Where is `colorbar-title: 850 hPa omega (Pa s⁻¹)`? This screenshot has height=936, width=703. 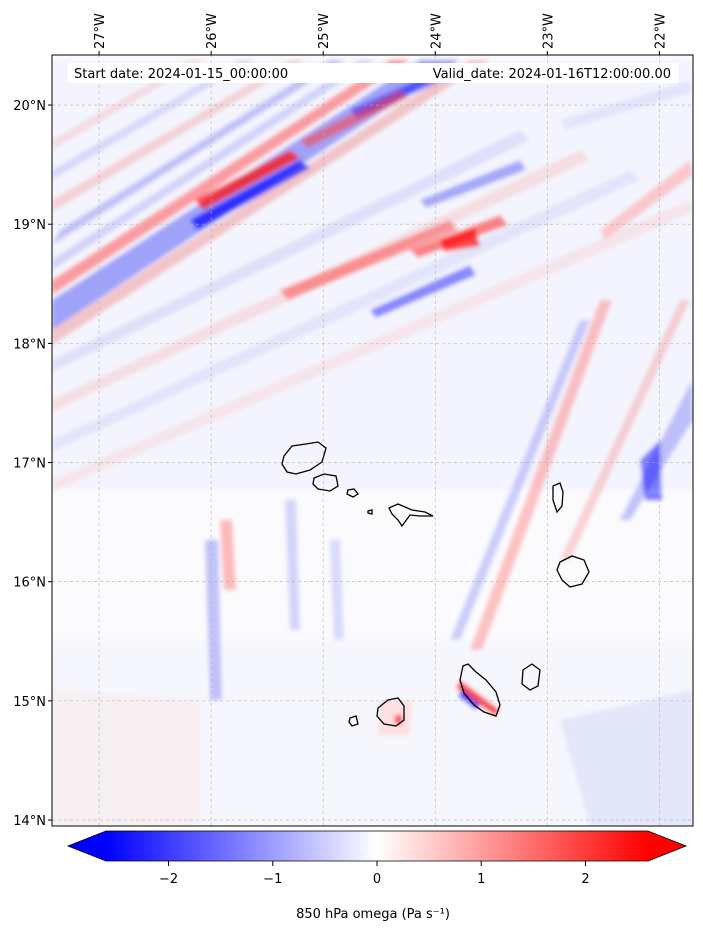 colorbar-title: 850 hPa omega (Pa s⁻¹) is located at coordinates (373, 914).